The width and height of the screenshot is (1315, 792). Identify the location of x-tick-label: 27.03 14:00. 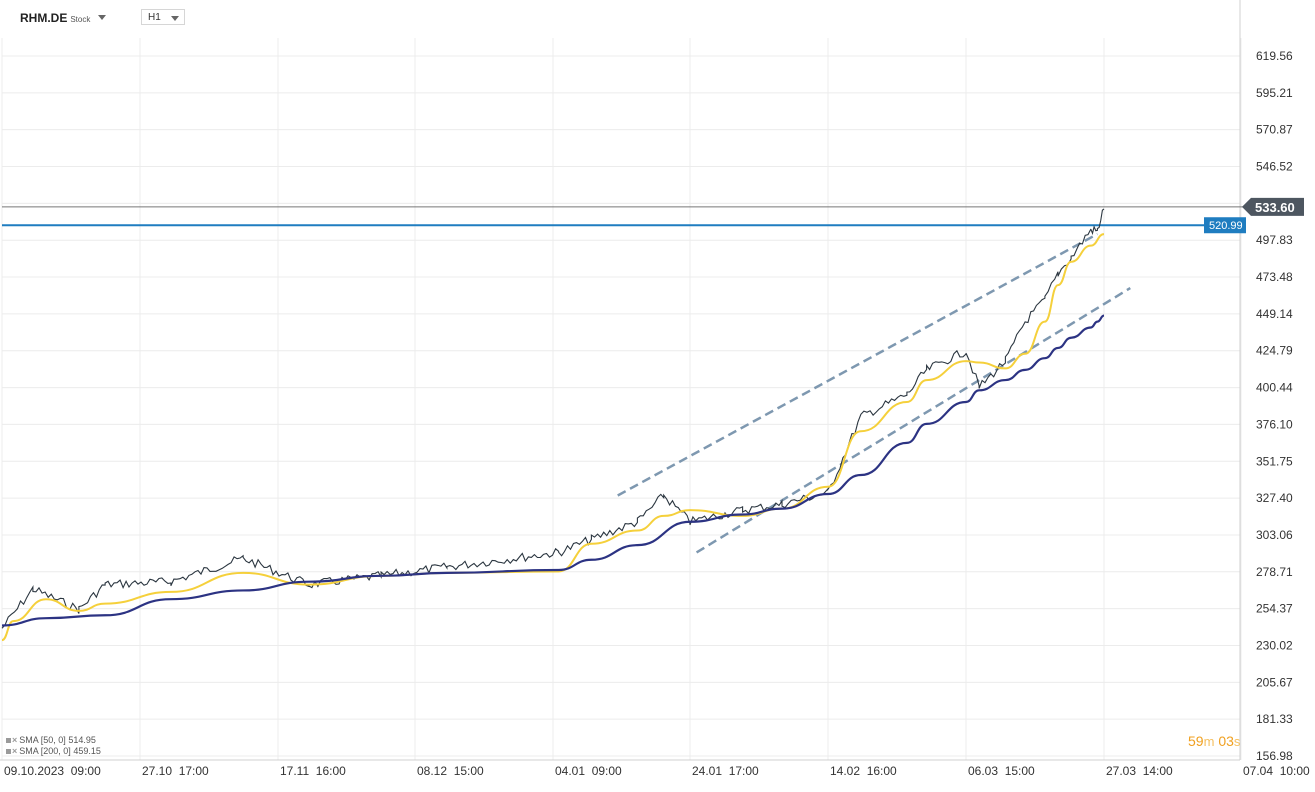
(1139, 771).